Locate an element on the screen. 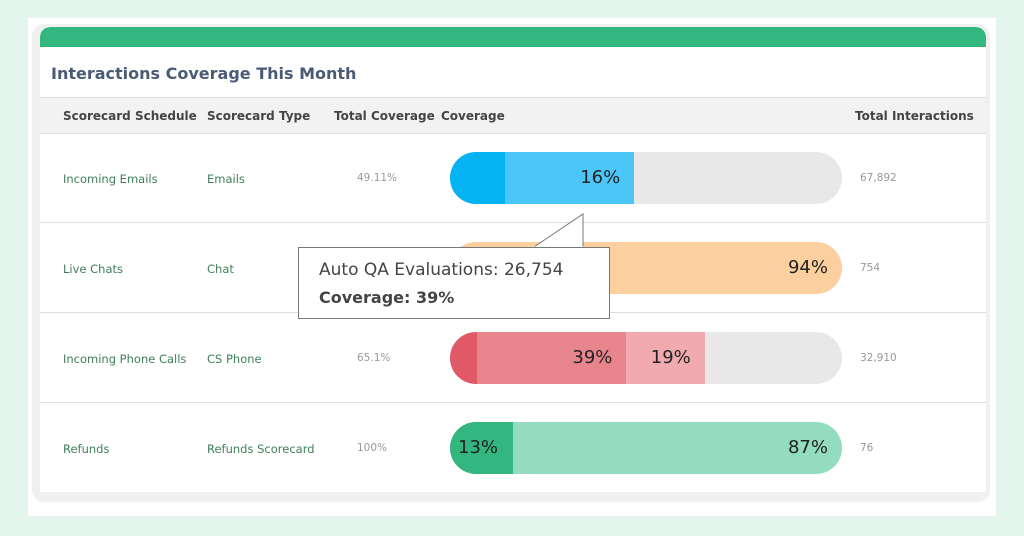 The image size is (1024, 536). card-header-bar is located at coordinates (513, 37).